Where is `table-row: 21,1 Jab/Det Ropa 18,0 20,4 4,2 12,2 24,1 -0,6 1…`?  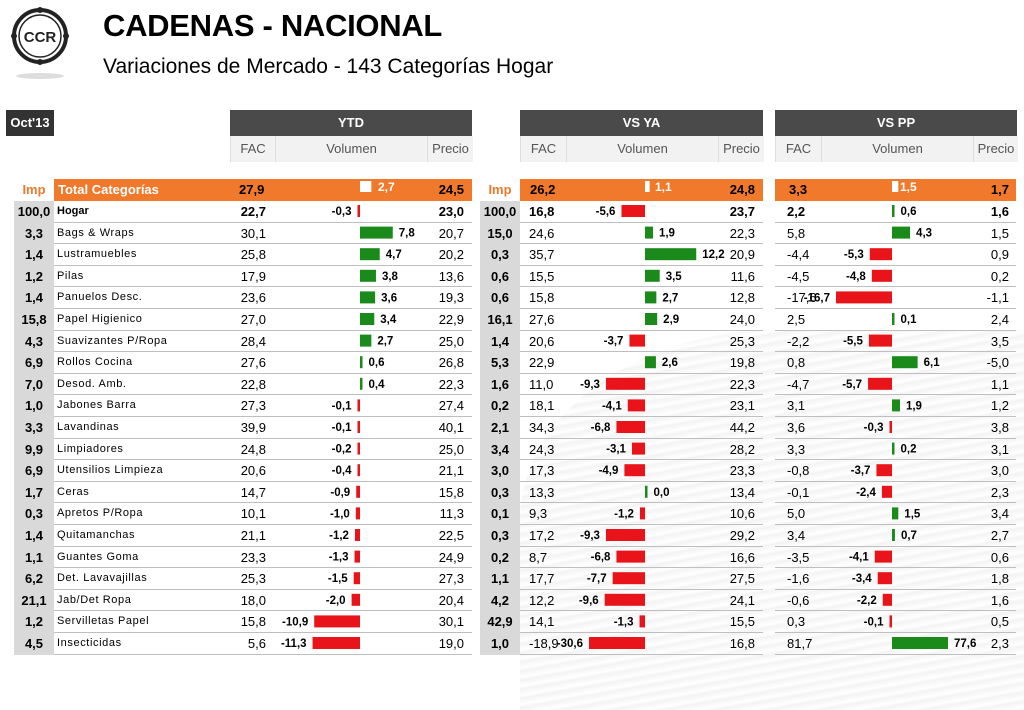 table-row: 21,1 Jab/Det Ropa 18,0 20,4 4,2 12,2 24,1 -0,6 1… is located at coordinates (515, 600).